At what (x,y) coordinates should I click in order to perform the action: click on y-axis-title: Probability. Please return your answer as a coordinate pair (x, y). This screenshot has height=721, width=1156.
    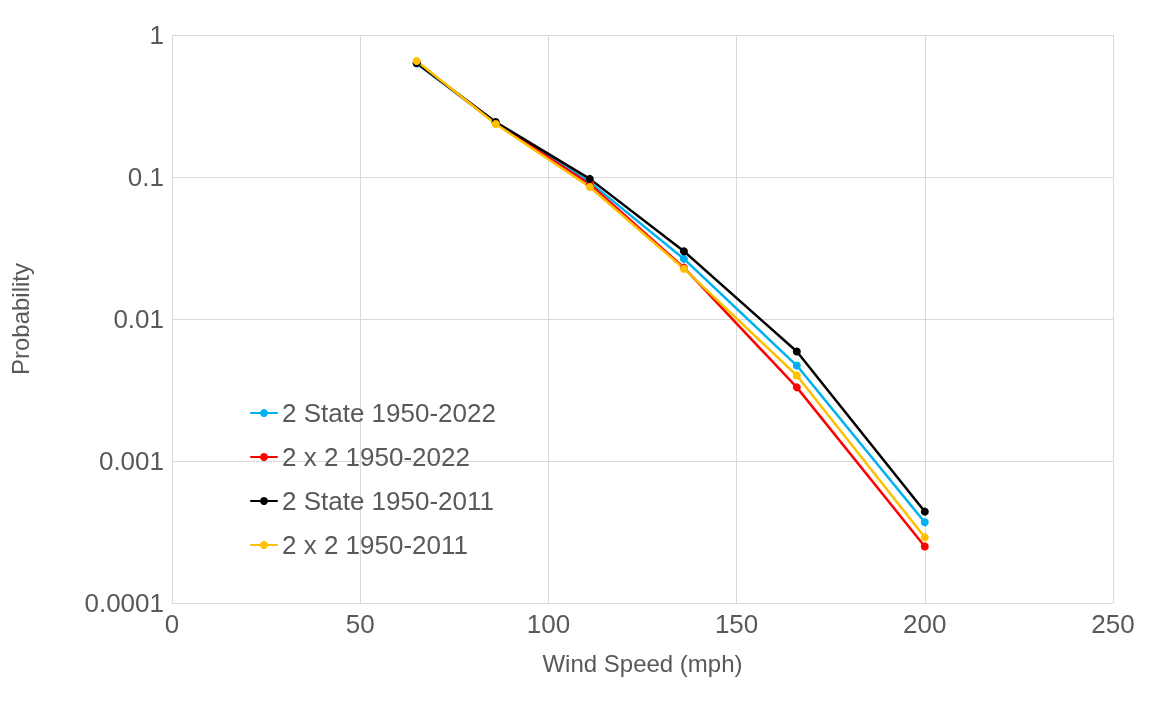
    Looking at the image, I should click on (20, 319).